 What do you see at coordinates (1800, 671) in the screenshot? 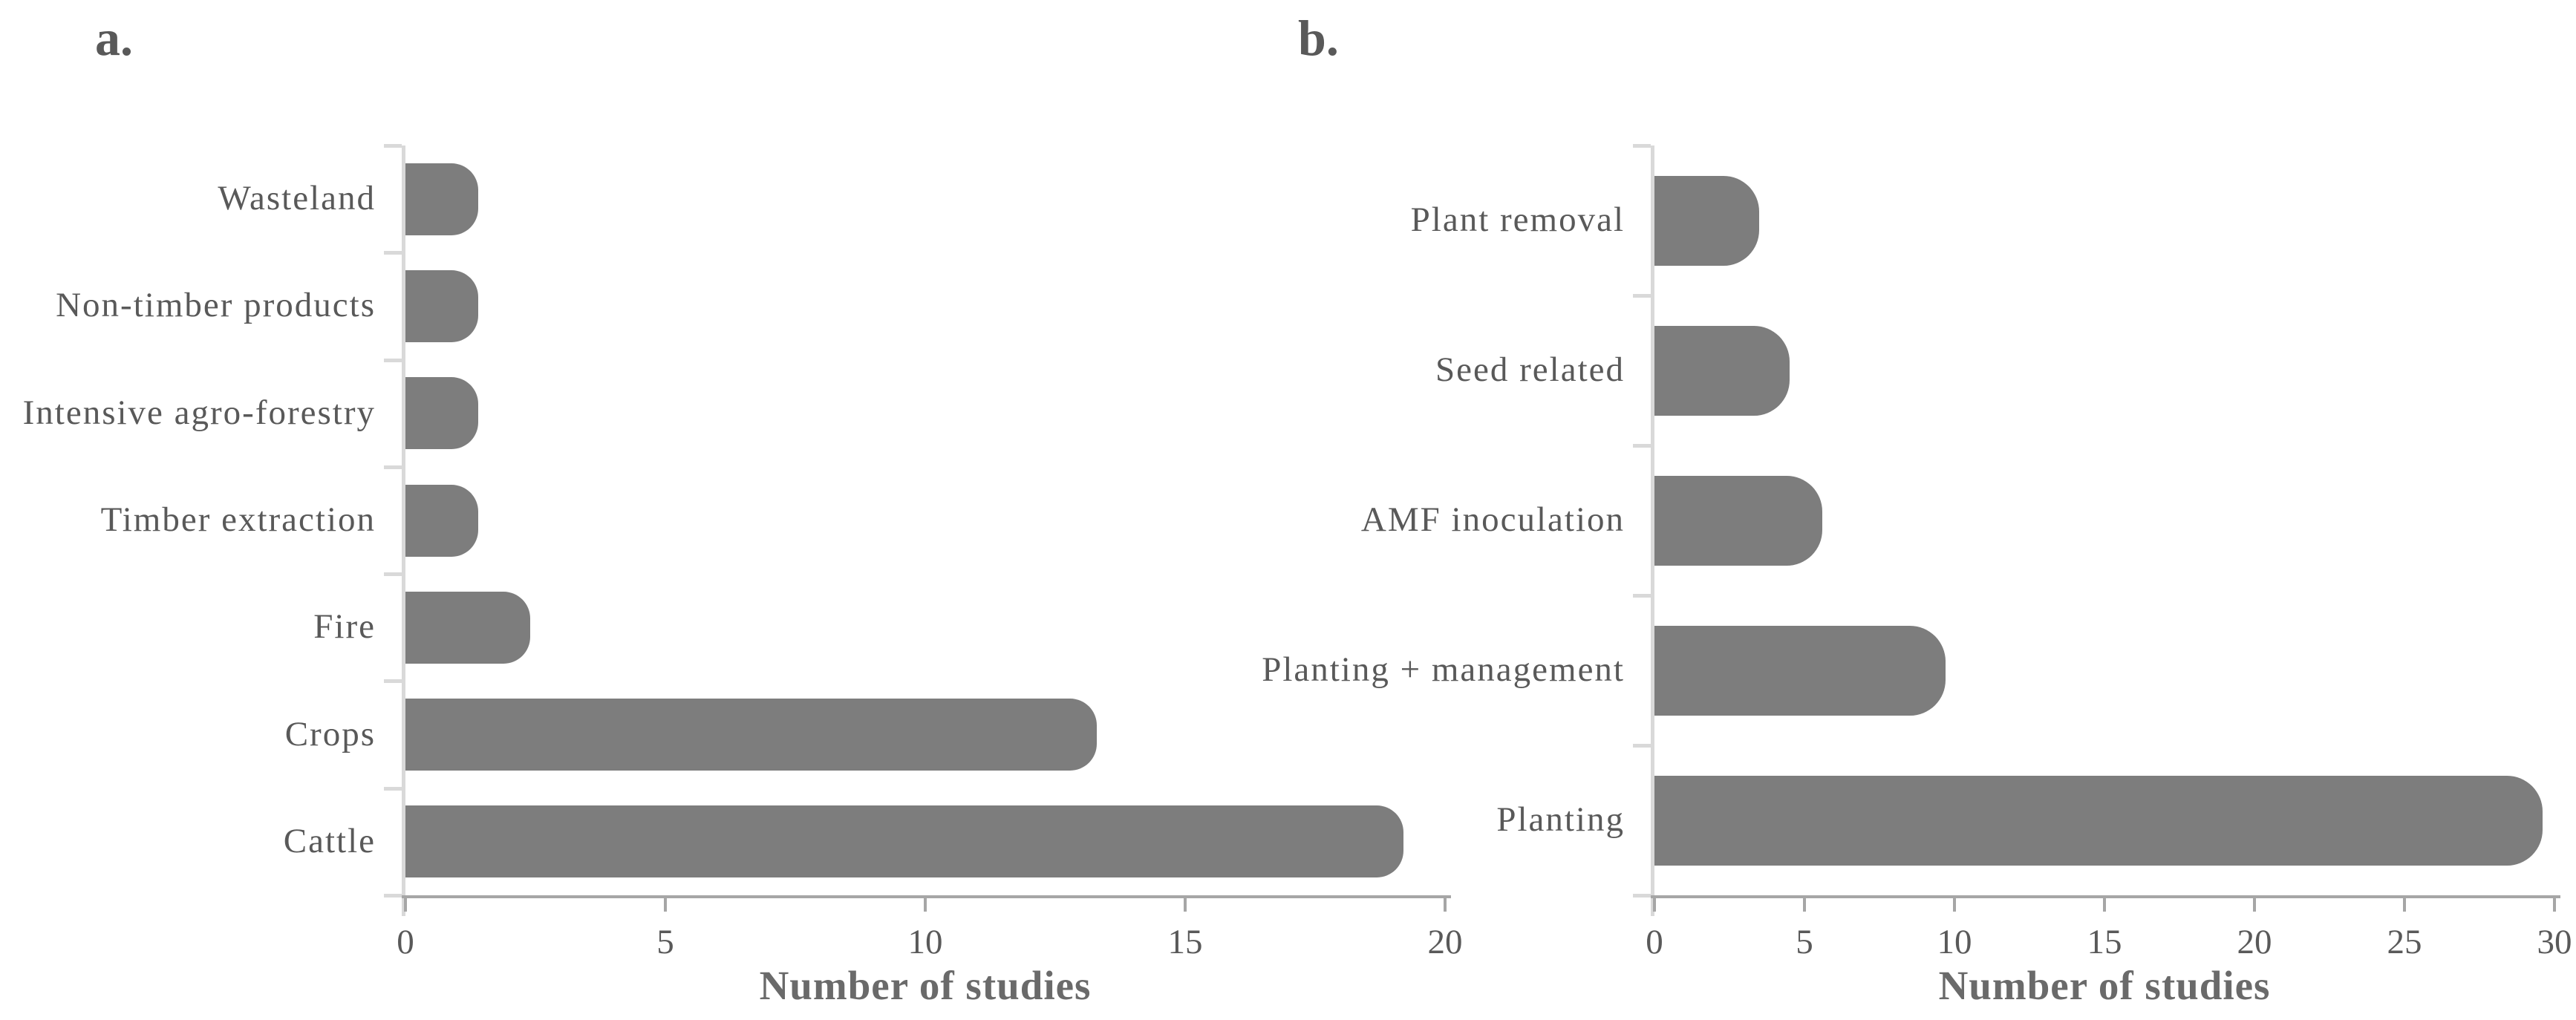
I see `bar-planting-management` at bounding box center [1800, 671].